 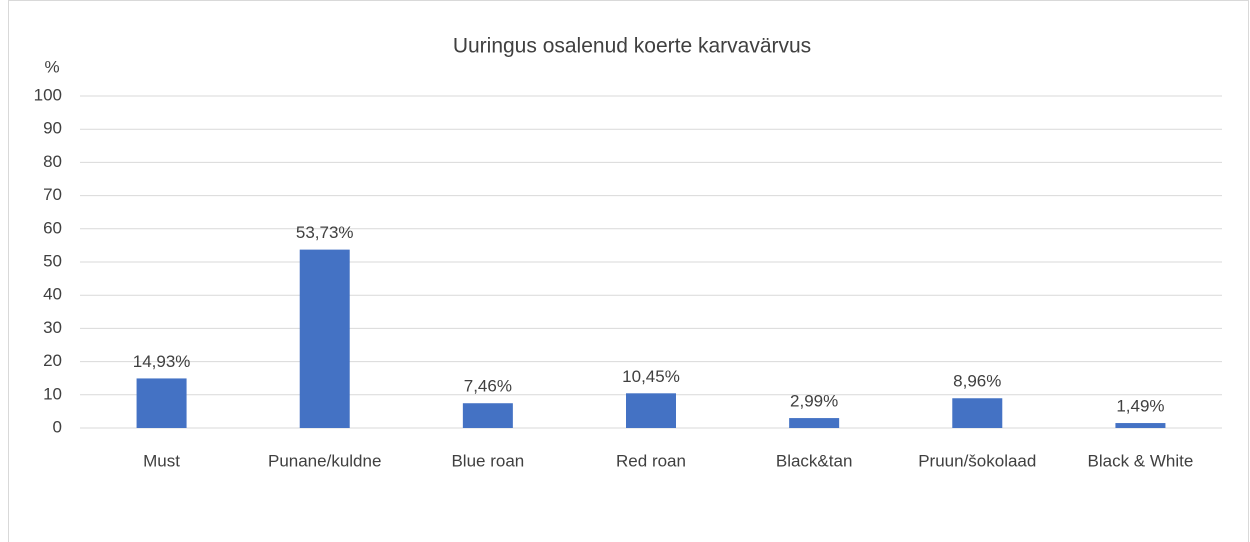 I want to click on x-tick-label: Red roan, so click(x=651, y=460).